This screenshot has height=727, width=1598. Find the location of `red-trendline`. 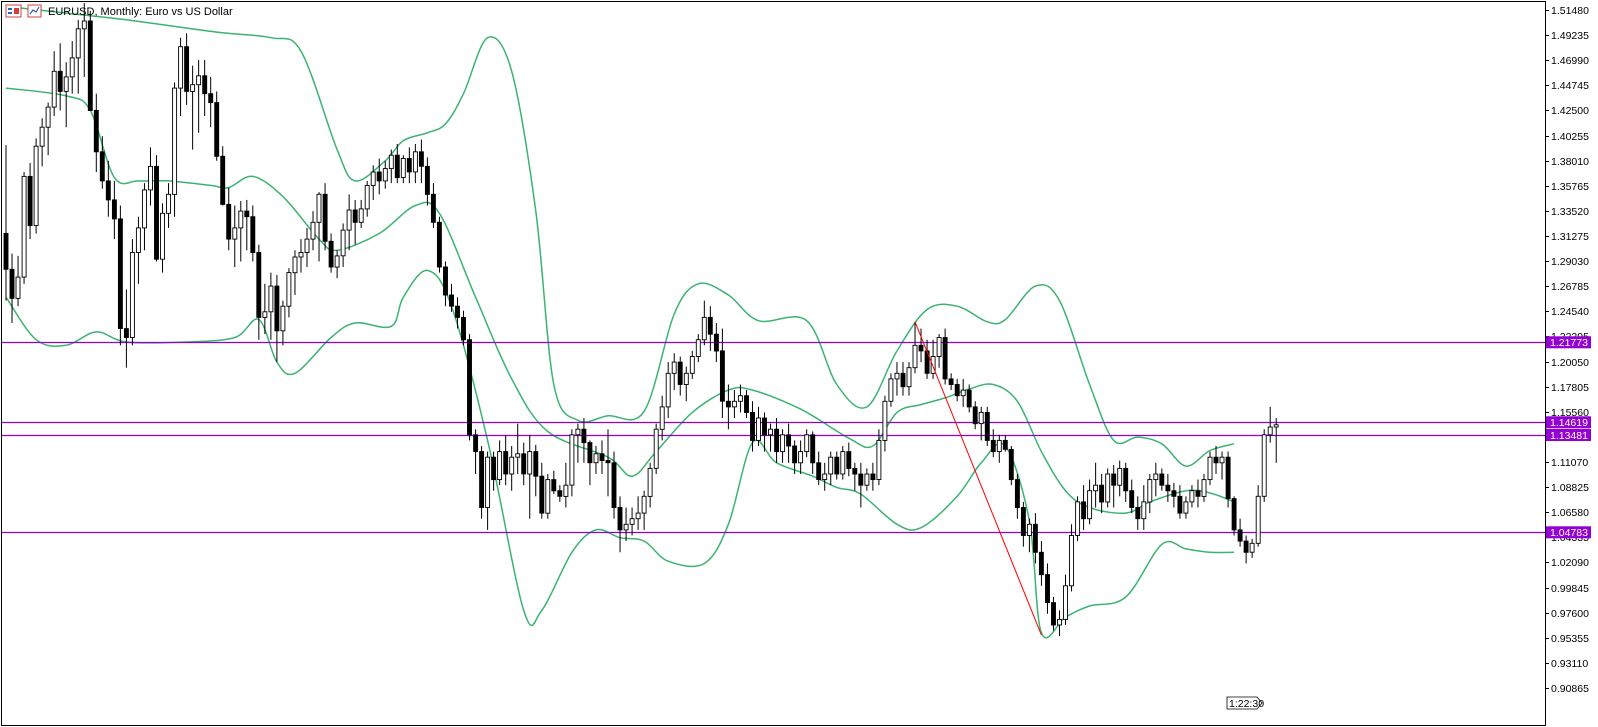

red-trendline is located at coordinates (978, 478).